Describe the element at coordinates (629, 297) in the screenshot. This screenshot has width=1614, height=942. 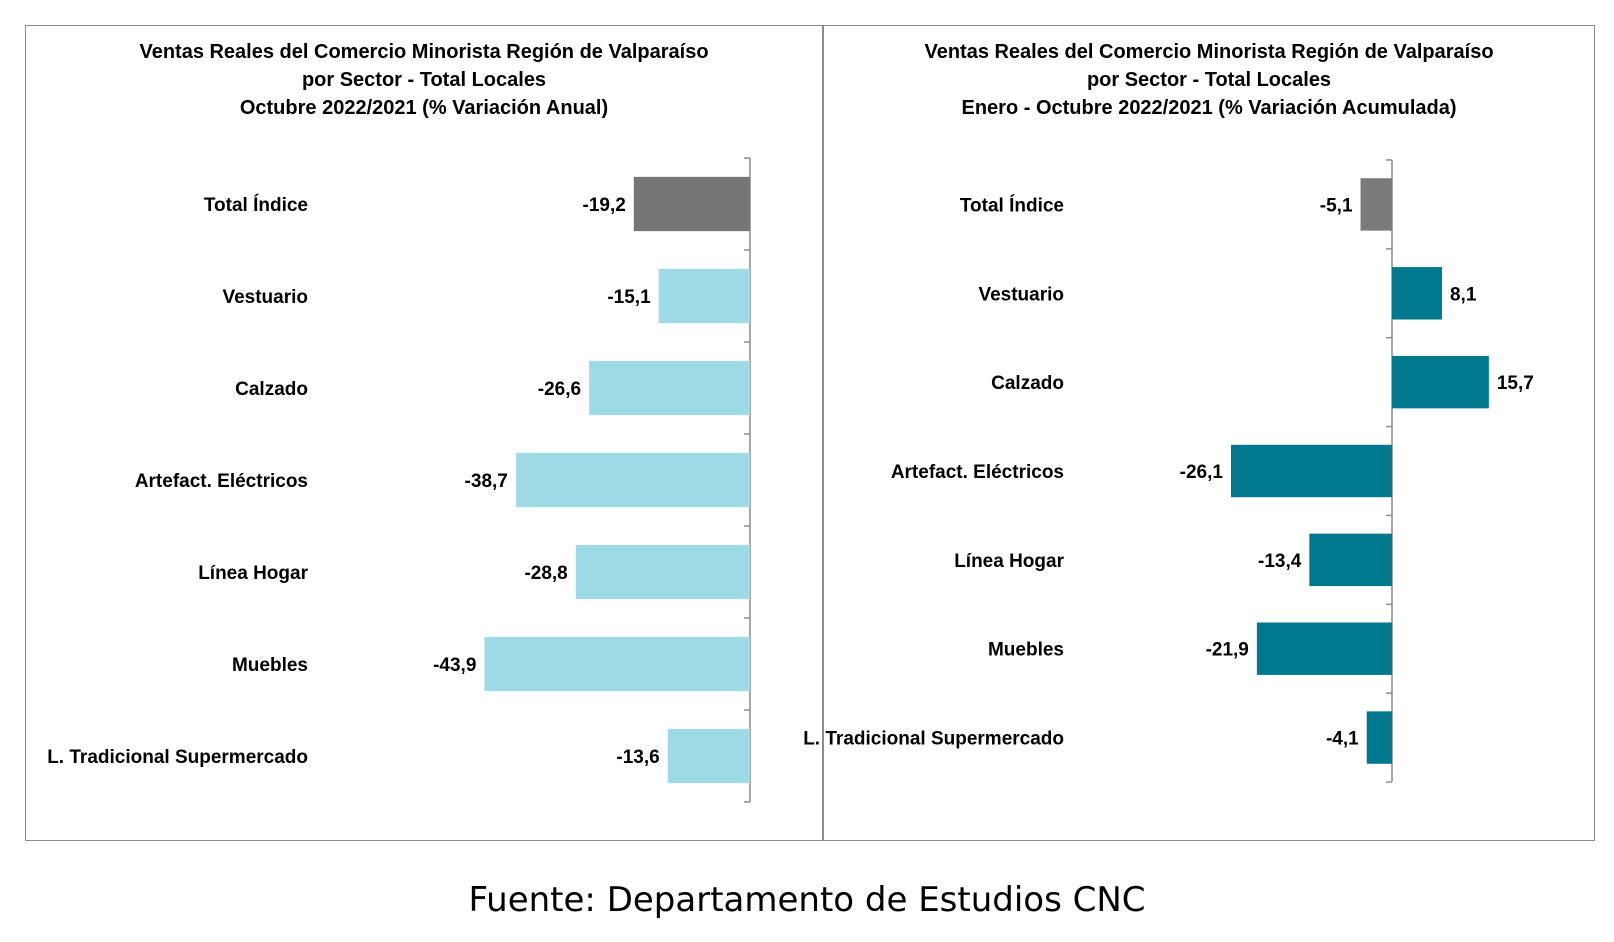
I see `data-label: -15,1` at that location.